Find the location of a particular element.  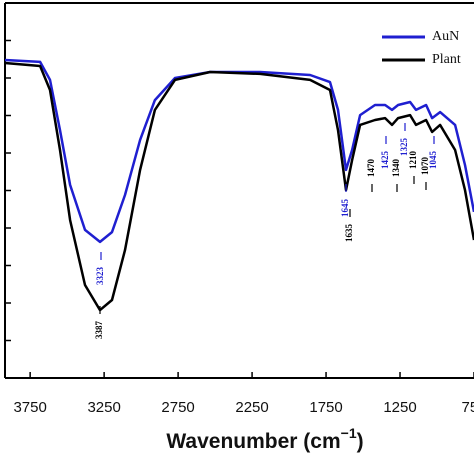

x-tick-label: 750 is located at coordinates (467, 407).